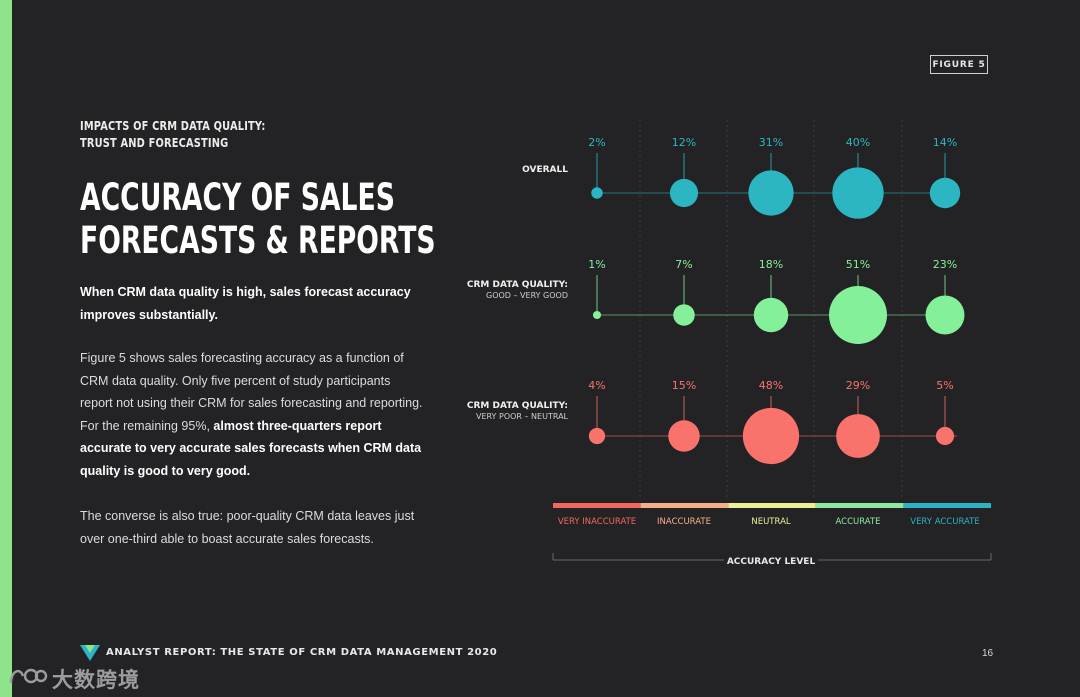 Image resolution: width=1080 pixels, height=697 pixels. Describe the element at coordinates (28, 676) in the screenshot. I see `watermark-logo-icon` at that location.